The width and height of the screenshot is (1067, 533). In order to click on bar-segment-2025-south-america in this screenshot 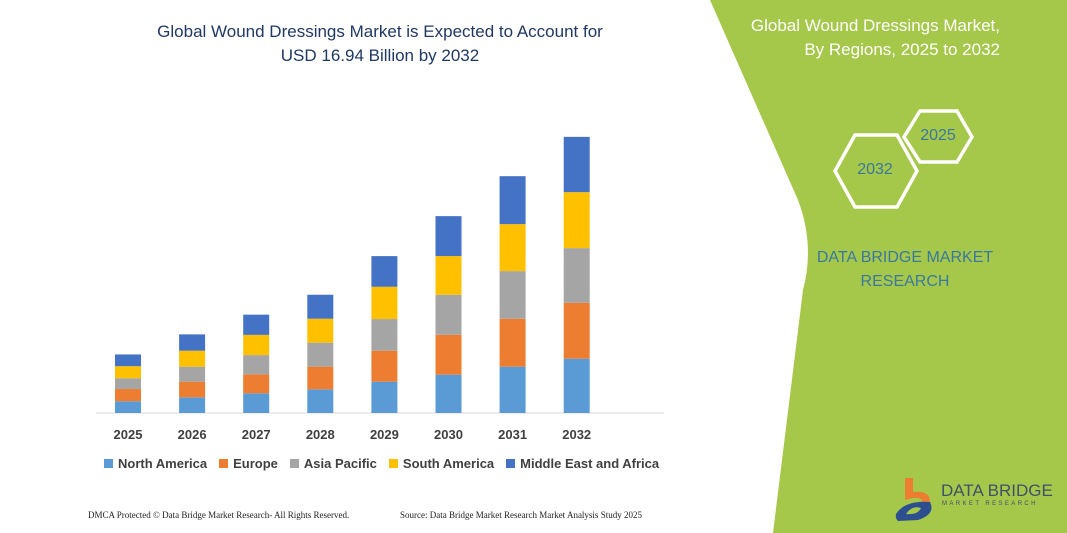, I will do `click(128, 372)`.